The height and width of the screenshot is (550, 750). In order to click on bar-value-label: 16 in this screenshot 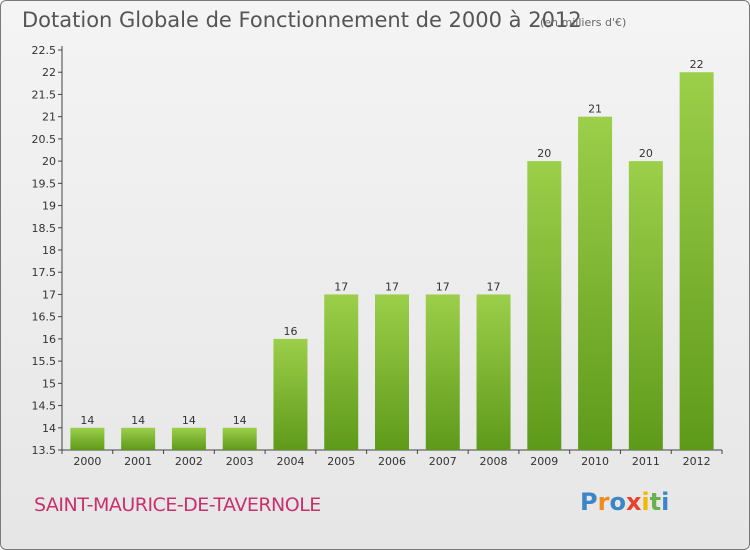, I will do `click(290, 331)`.